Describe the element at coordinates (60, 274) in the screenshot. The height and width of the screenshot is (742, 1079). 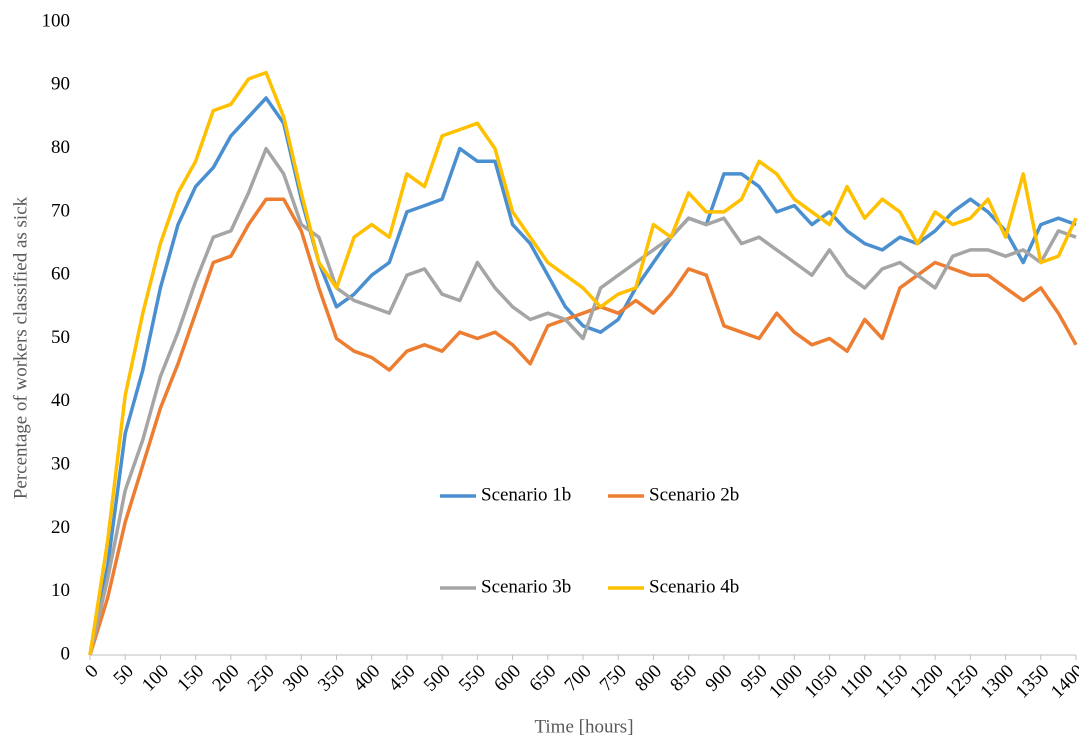
I see `y-tick-label: 60` at that location.